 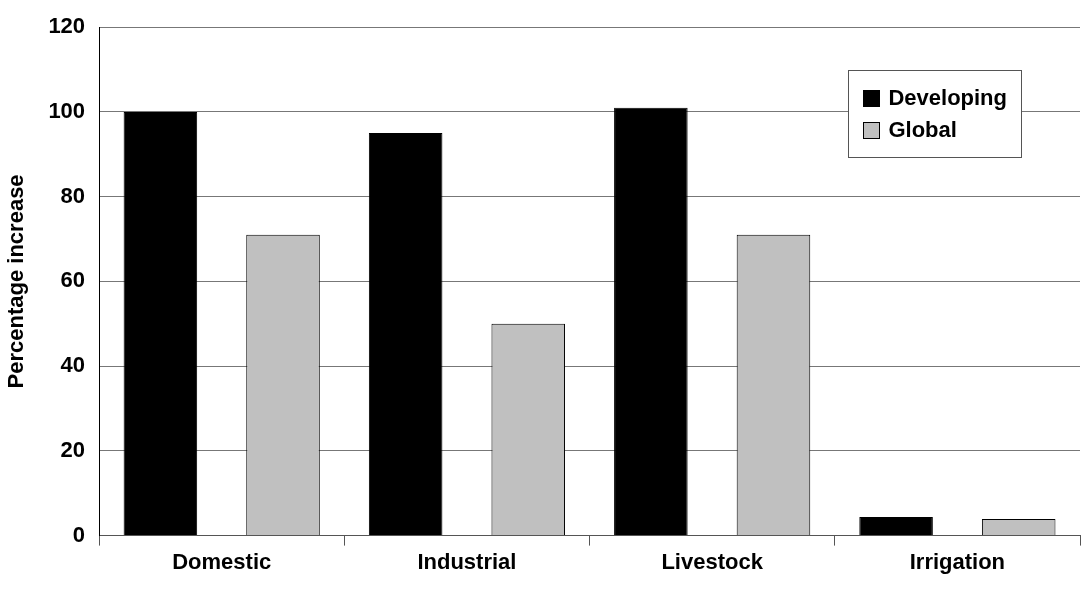 What do you see at coordinates (712, 561) in the screenshot?
I see `x-tick-label: Livestock` at bounding box center [712, 561].